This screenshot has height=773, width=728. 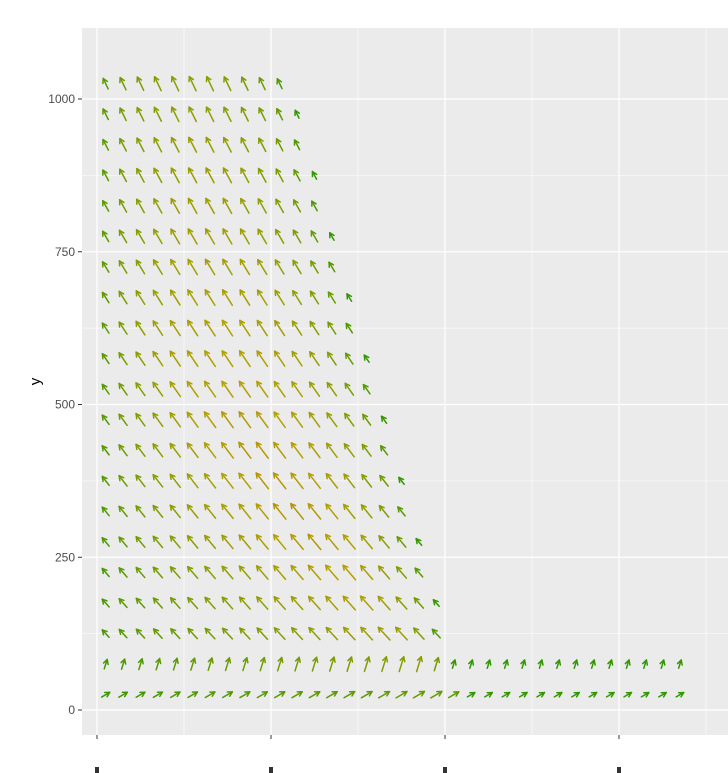 I want to click on y-axis-title: y, so click(x=35, y=381).